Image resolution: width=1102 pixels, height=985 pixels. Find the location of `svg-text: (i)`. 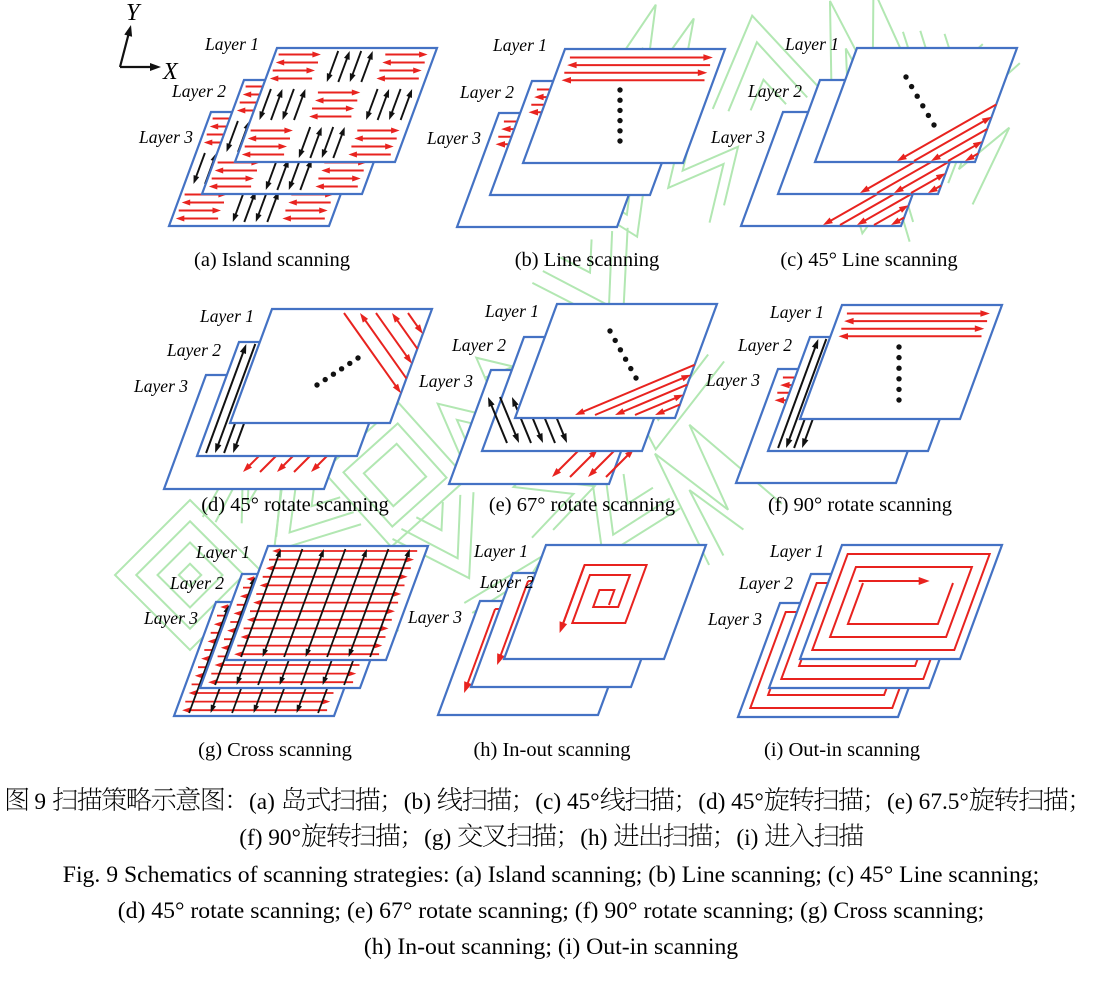

svg-text: (i) is located at coordinates (750, 838).